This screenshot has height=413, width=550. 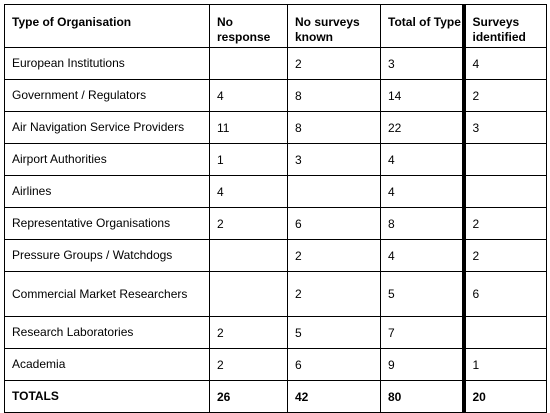 What do you see at coordinates (422, 223) in the screenshot?
I see `total-of-type-cell: 8` at bounding box center [422, 223].